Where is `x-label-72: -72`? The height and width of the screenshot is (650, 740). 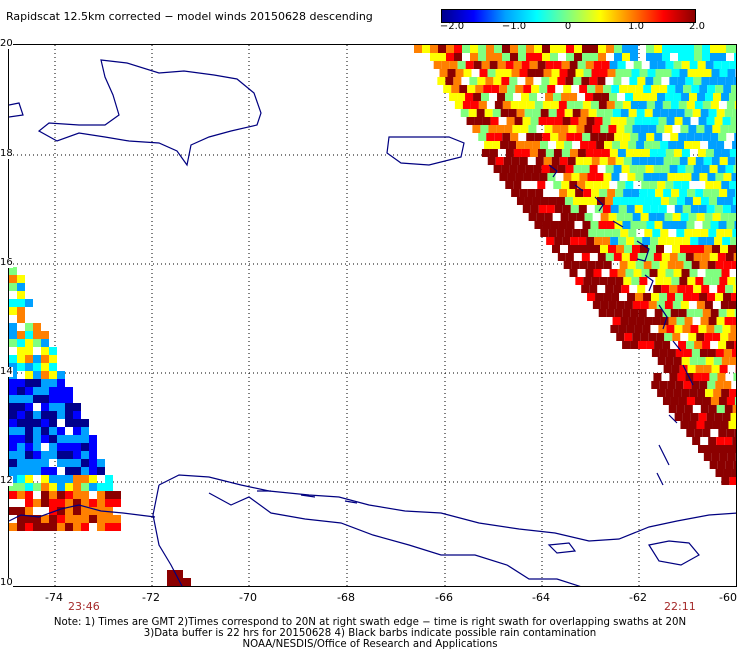 x-label-72: -72 is located at coordinates (151, 597).